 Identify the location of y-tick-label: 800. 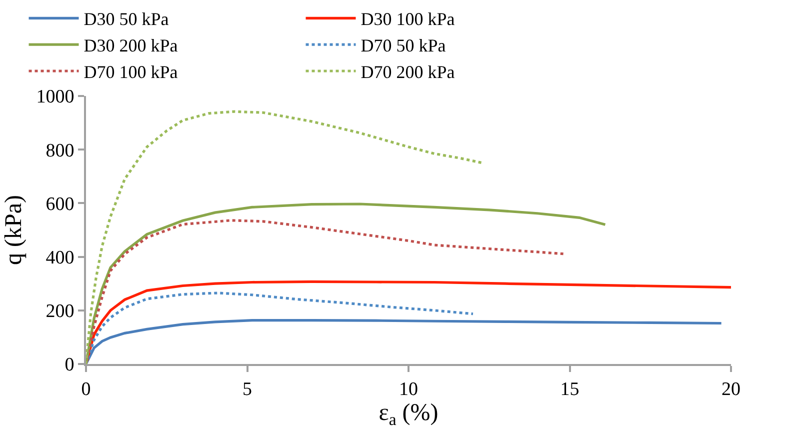
(60, 151).